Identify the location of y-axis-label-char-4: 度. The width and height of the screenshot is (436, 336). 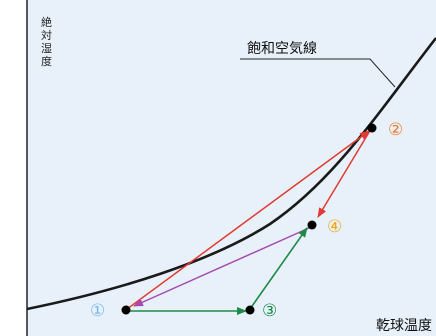
(46, 61).